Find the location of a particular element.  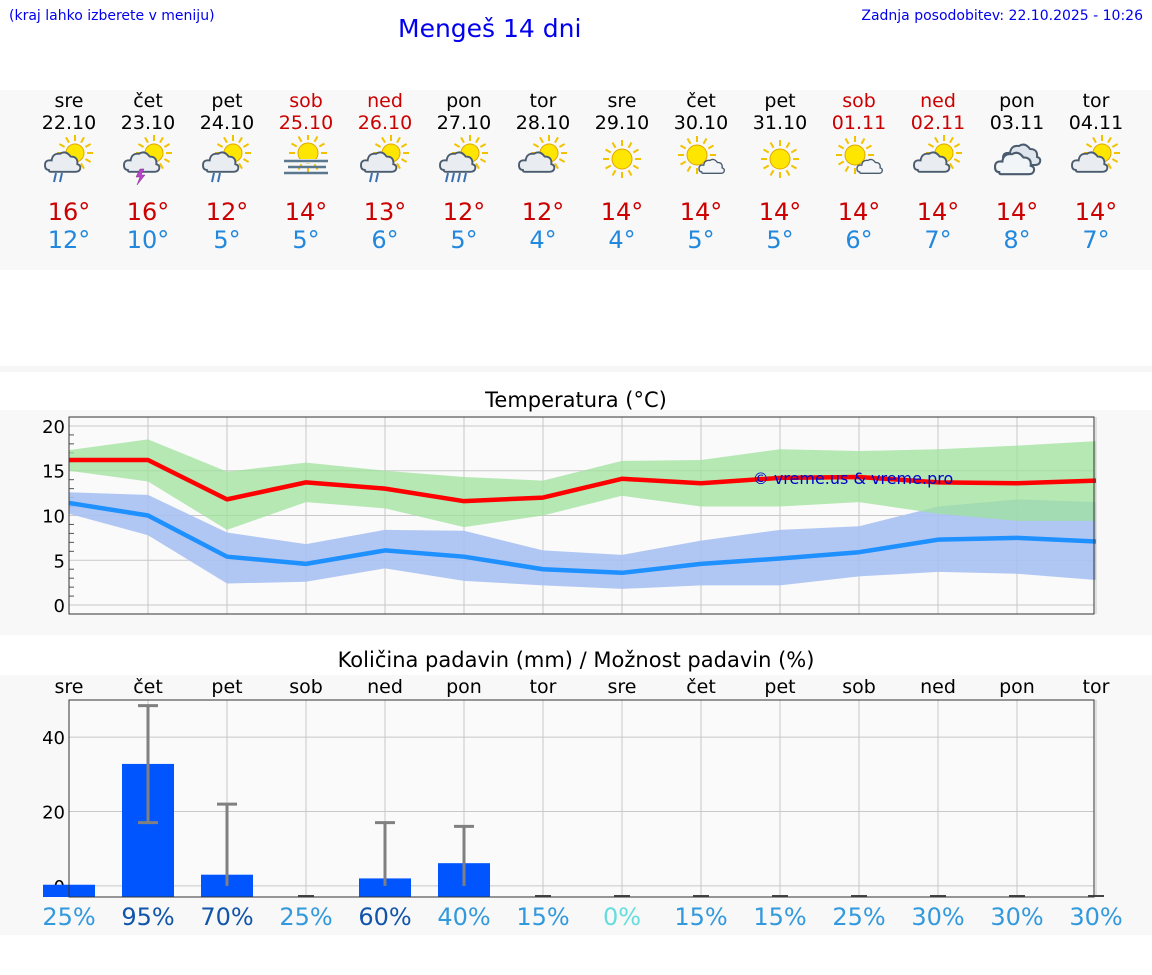

y-tick-label: 20 is located at coordinates (53, 813).